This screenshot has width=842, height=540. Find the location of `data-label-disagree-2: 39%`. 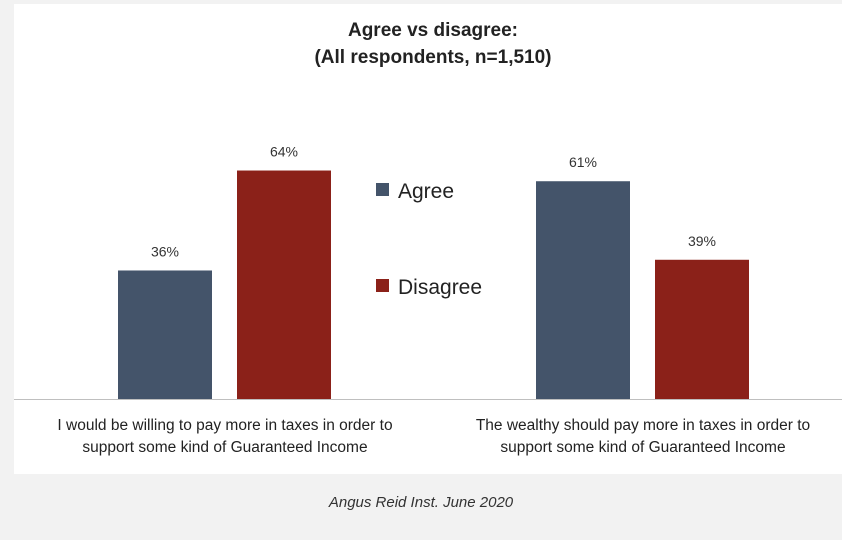

data-label-disagree-2: 39% is located at coordinates (702, 241).